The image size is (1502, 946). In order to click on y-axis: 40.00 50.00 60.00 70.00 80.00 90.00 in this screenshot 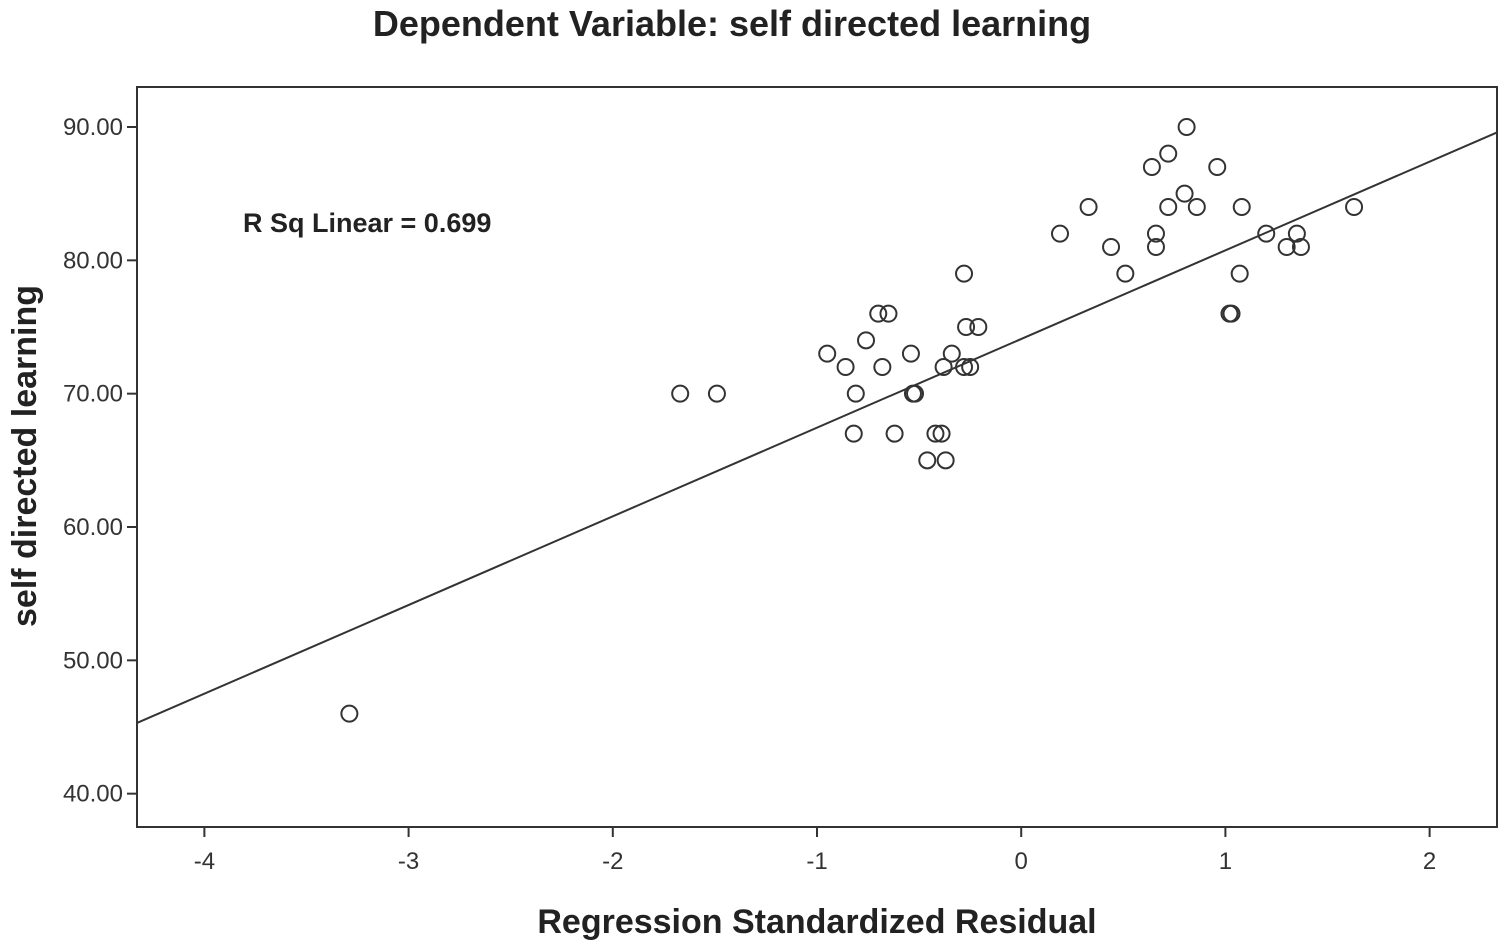, I will do `click(100, 461)`.